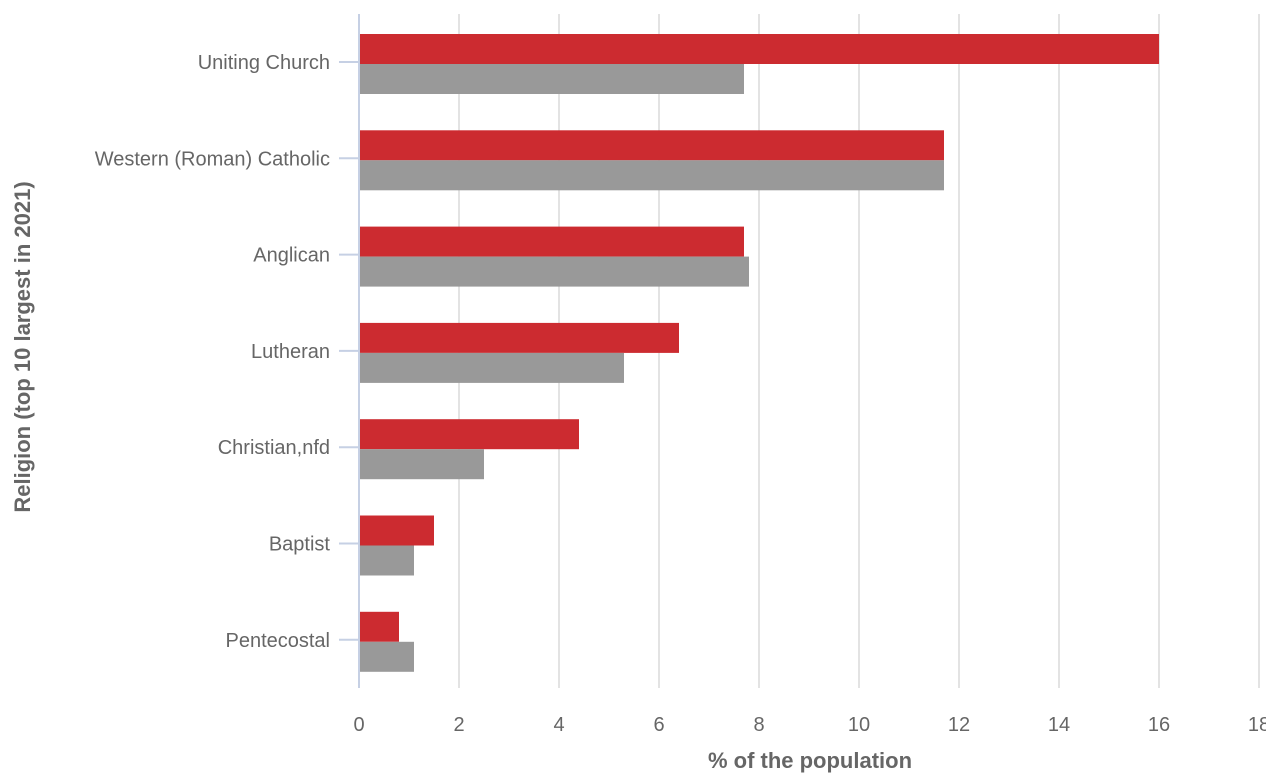  Describe the element at coordinates (859, 725) in the screenshot. I see `x-tick-label: 10` at that location.